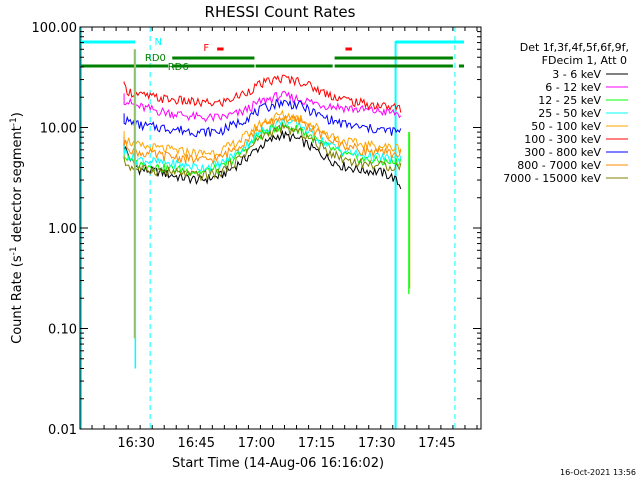  What do you see at coordinates (196, 443) in the screenshot?
I see `x-tick-label: 16:45` at bounding box center [196, 443].